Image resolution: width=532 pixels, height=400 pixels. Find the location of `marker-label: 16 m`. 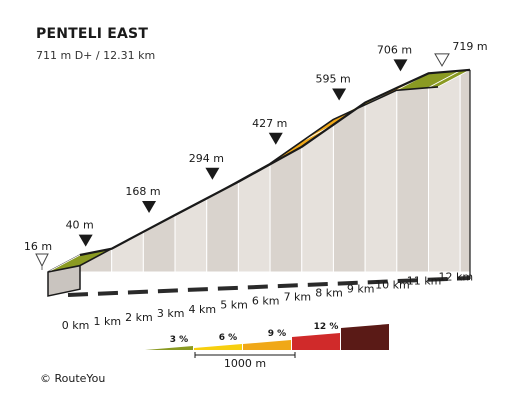

marker-label: 16 m is located at coordinates (38, 246).